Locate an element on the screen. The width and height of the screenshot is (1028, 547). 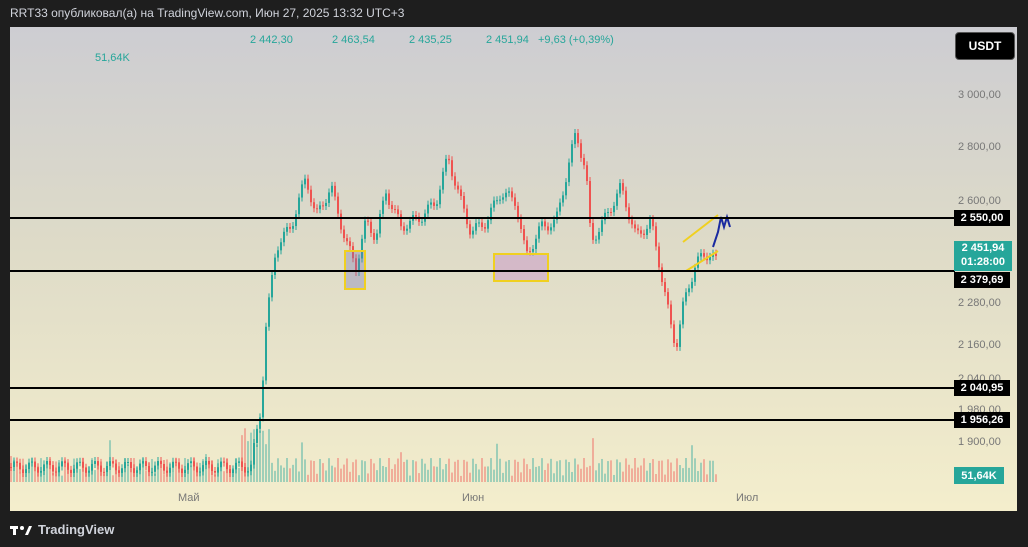
footer-brand-text: TradingView is located at coordinates (76, 529).